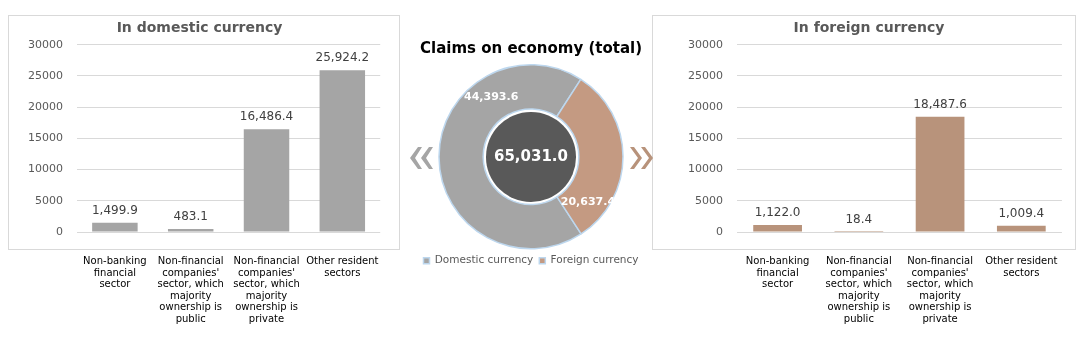 The height and width of the screenshot is (349, 1084). Describe the element at coordinates (190, 216) in the screenshot. I see `data-label: 483.1` at that location.